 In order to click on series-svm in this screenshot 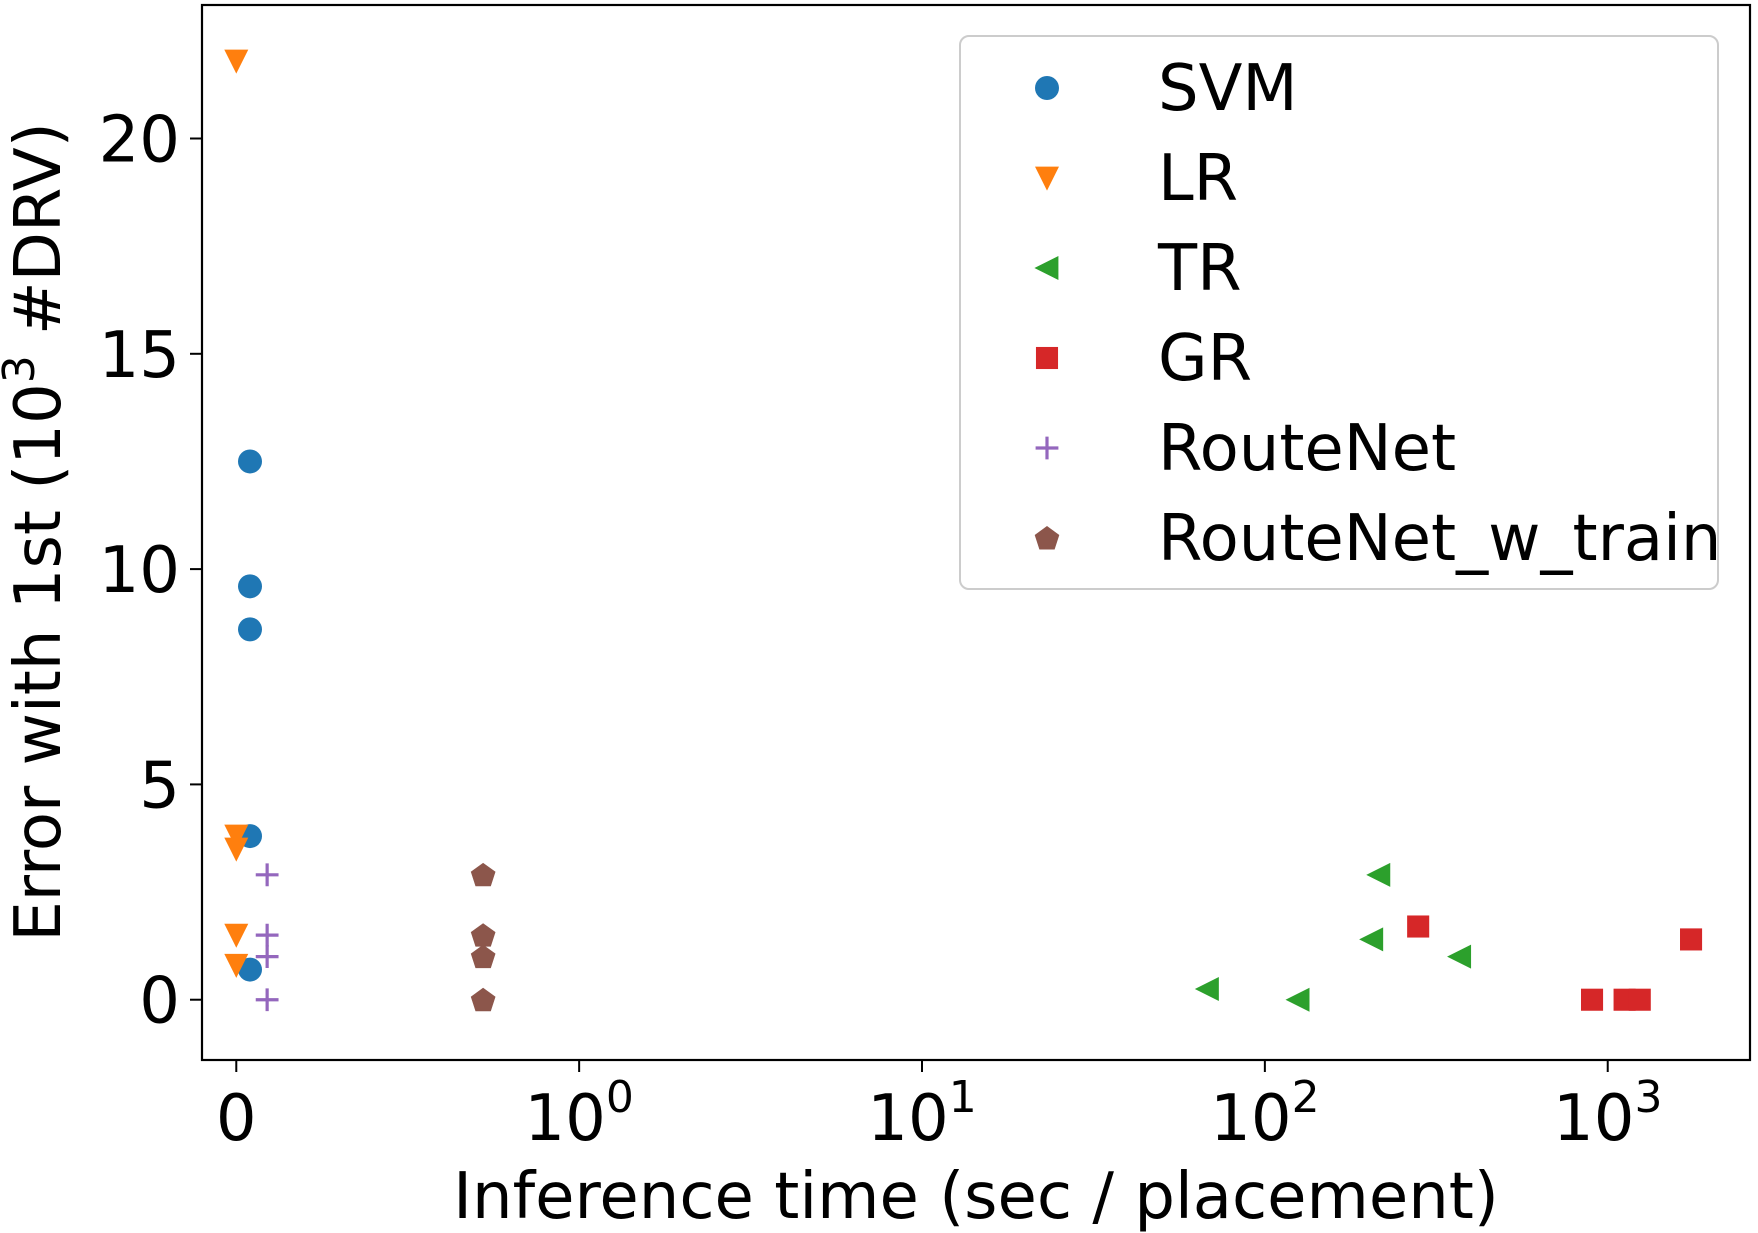, I will do `click(250, 715)`.